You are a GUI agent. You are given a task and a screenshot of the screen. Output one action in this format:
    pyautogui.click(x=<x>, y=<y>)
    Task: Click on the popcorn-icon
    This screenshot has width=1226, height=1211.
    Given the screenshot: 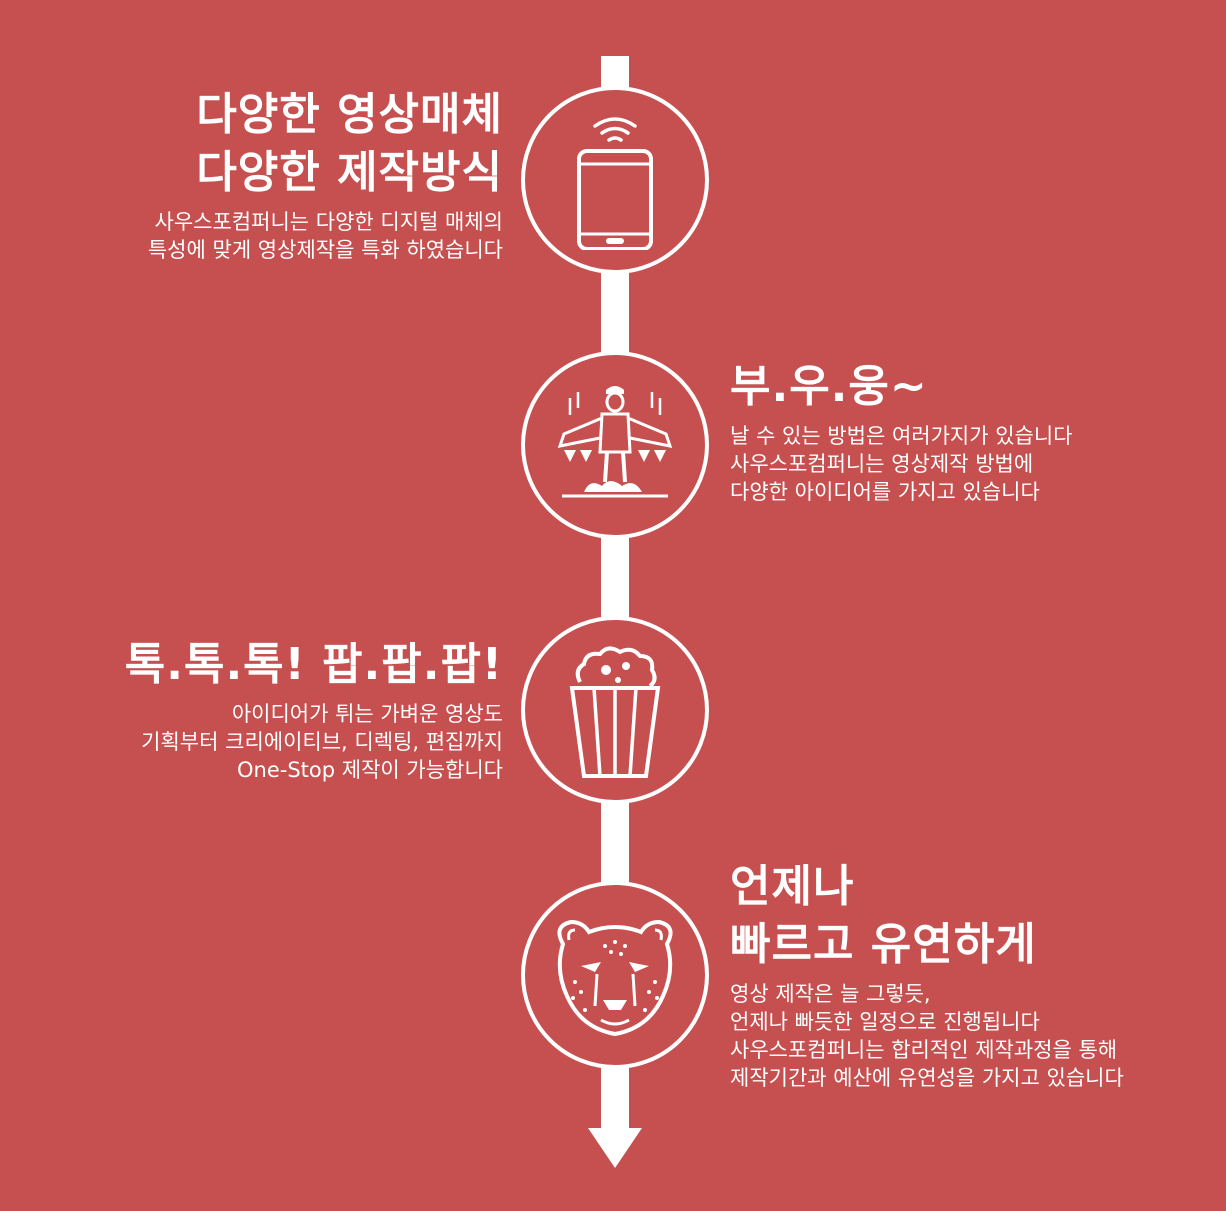 What is the action you would take?
    pyautogui.click(x=615, y=712)
    